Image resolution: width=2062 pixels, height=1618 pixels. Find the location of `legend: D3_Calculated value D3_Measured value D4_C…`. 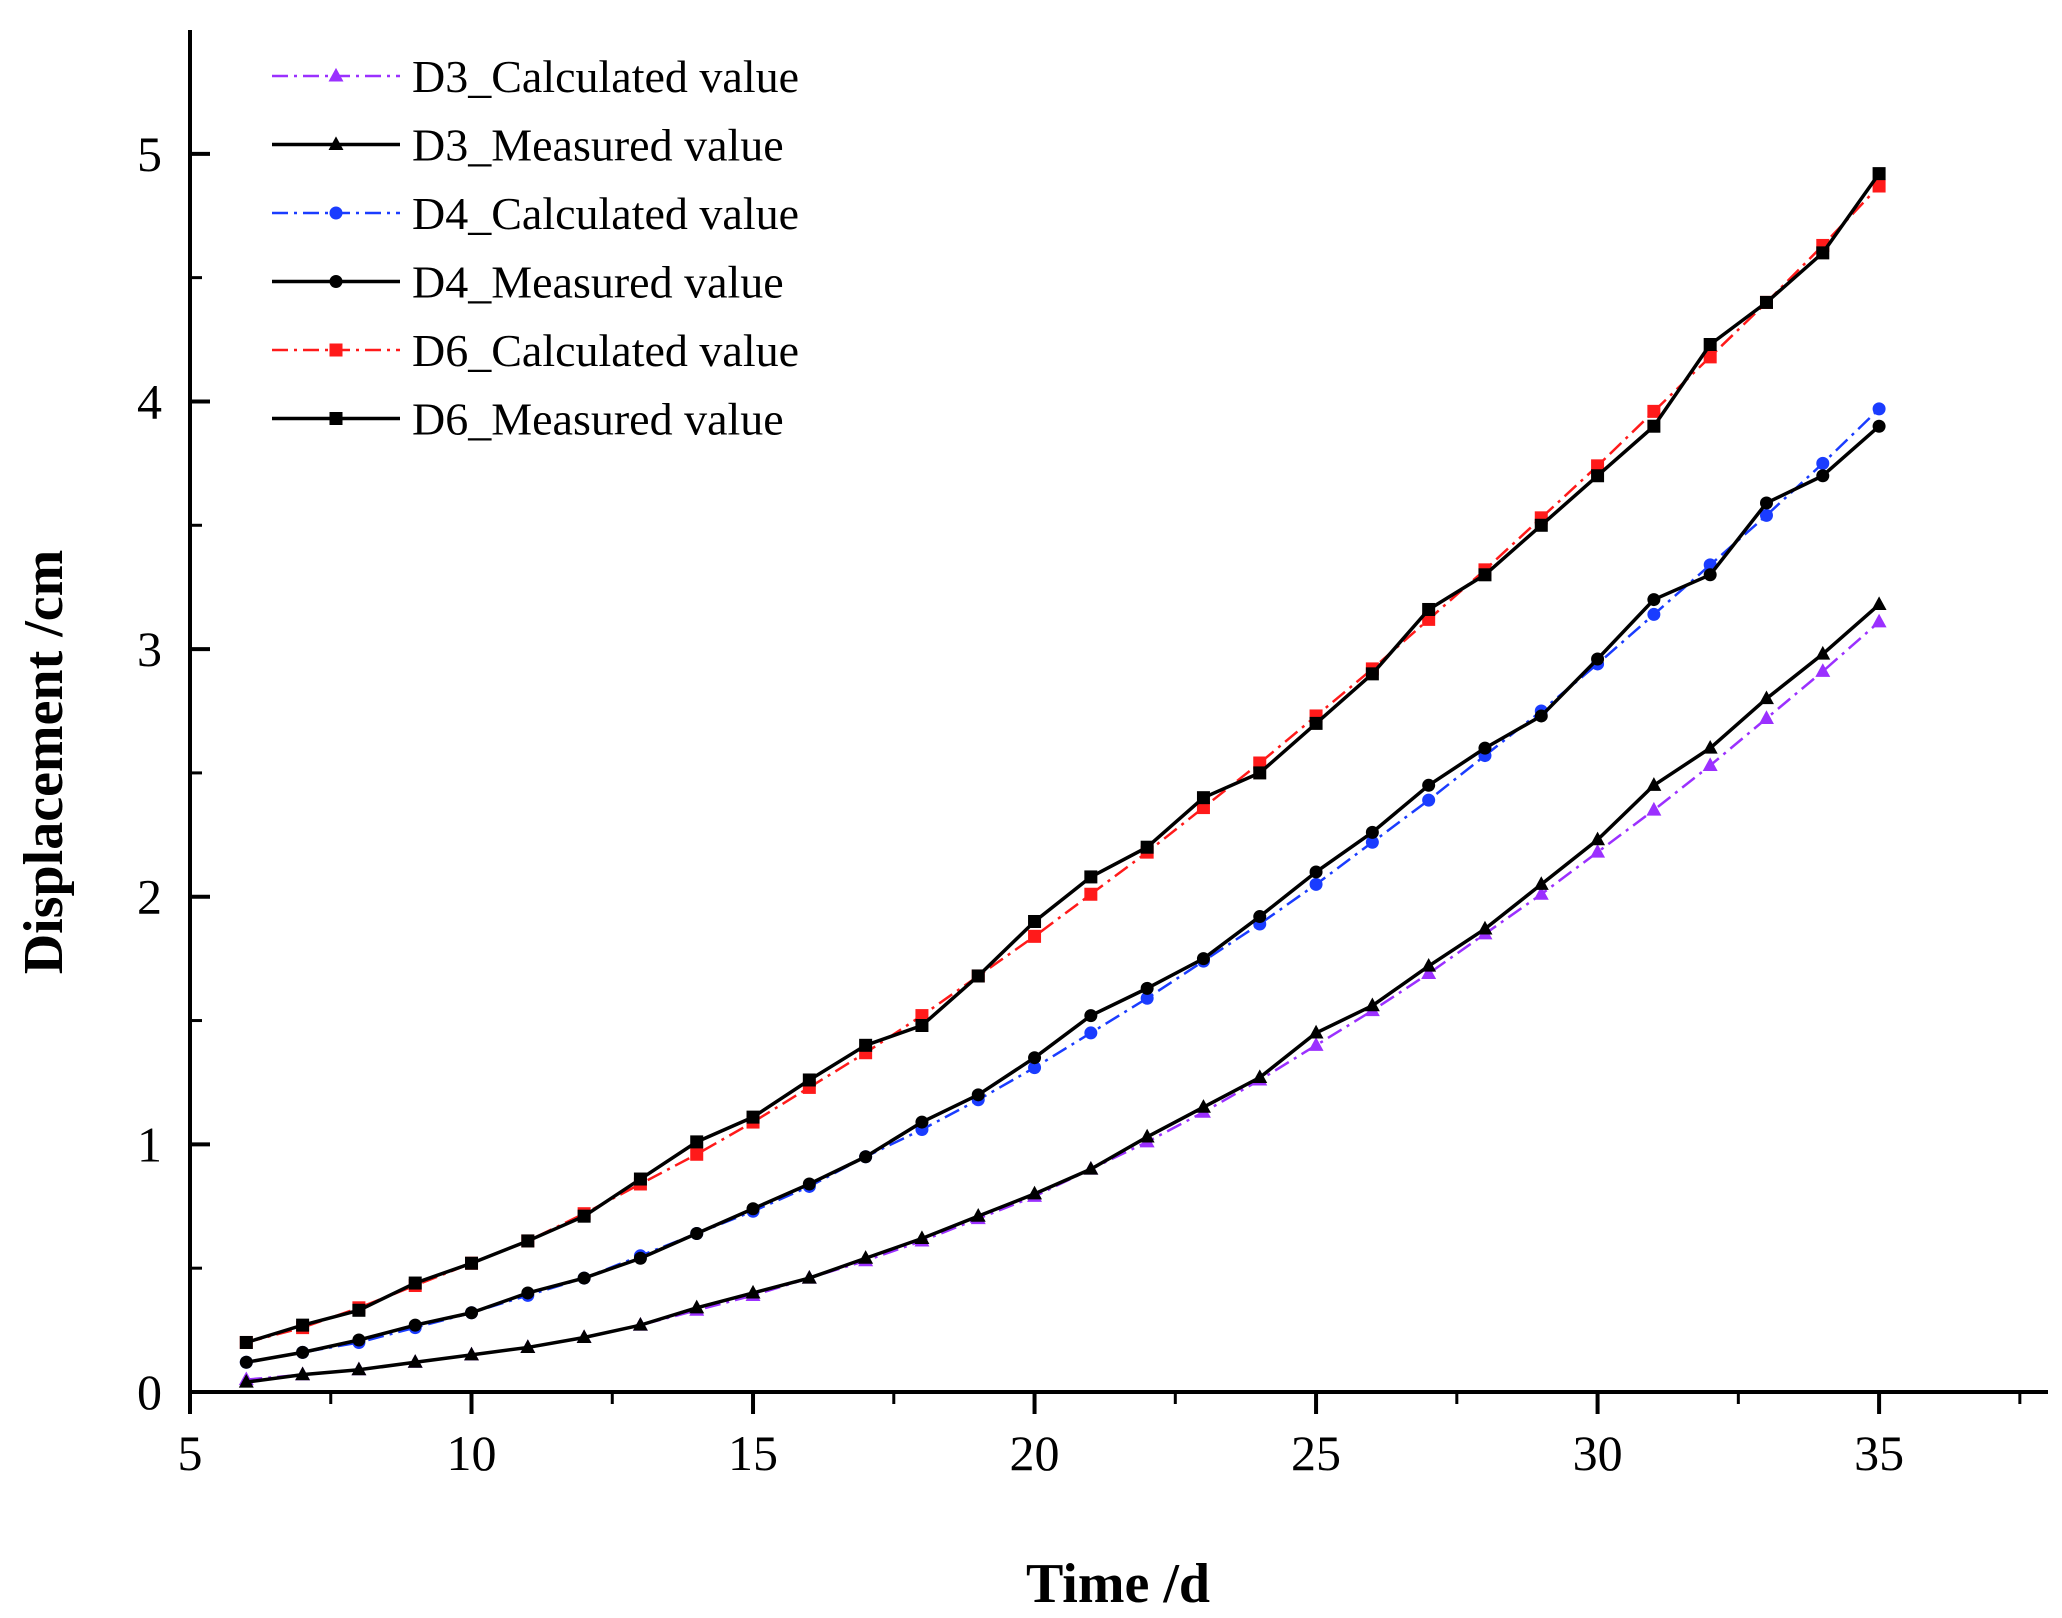

legend: D3_Calculated value D3_Measured value D4_C… is located at coordinates (535, 248).